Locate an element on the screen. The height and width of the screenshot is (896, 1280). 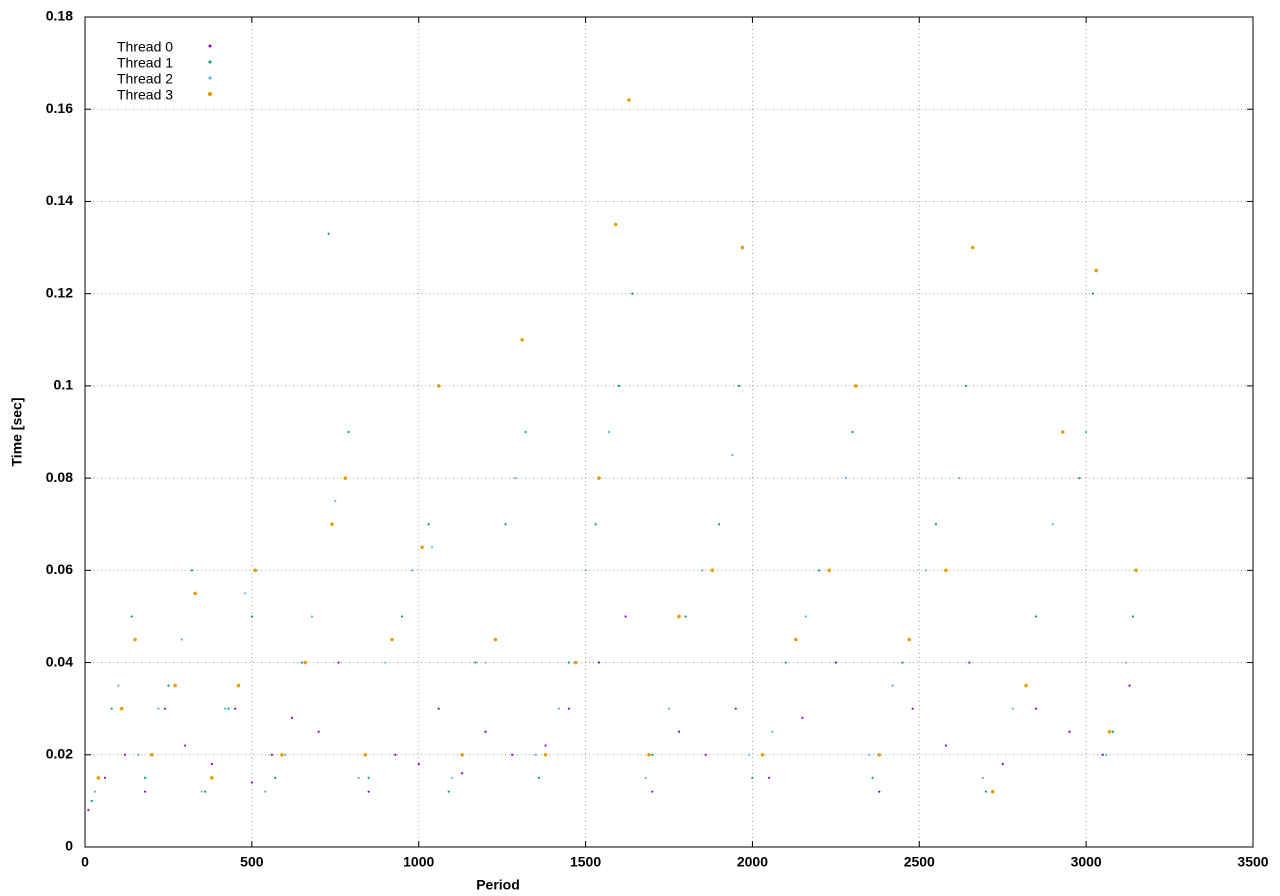
x-tick-label: 3500 is located at coordinates (1252, 862).